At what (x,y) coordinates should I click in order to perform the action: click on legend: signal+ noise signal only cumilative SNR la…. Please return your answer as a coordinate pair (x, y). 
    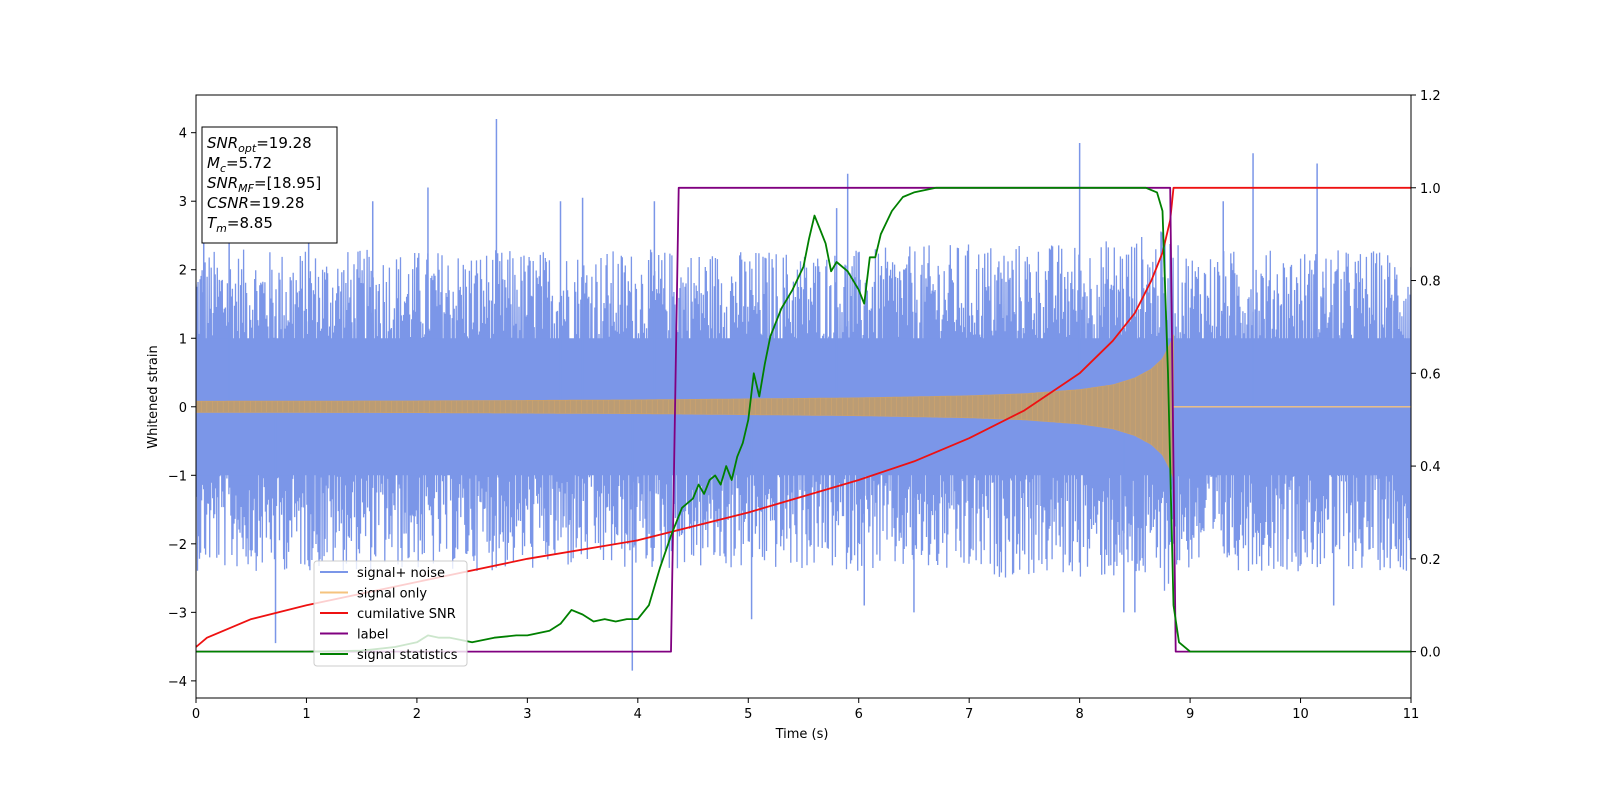
    Looking at the image, I should click on (390, 613).